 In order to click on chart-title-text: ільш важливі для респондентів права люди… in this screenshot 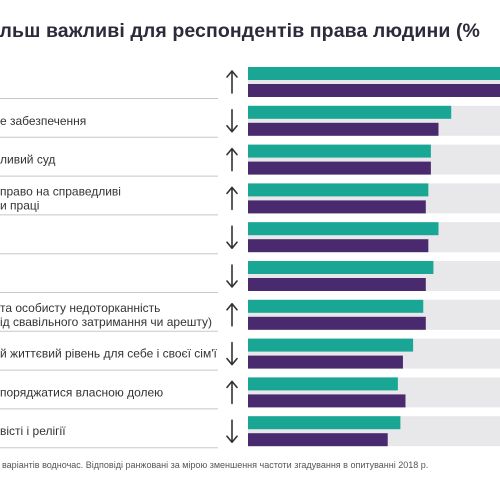, I will do `click(240, 31)`.